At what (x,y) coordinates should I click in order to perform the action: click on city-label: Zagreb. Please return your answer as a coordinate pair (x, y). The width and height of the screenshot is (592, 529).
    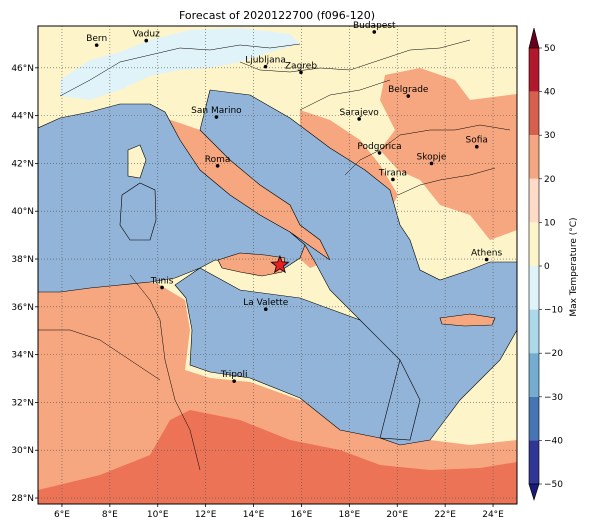
    Looking at the image, I should click on (301, 66).